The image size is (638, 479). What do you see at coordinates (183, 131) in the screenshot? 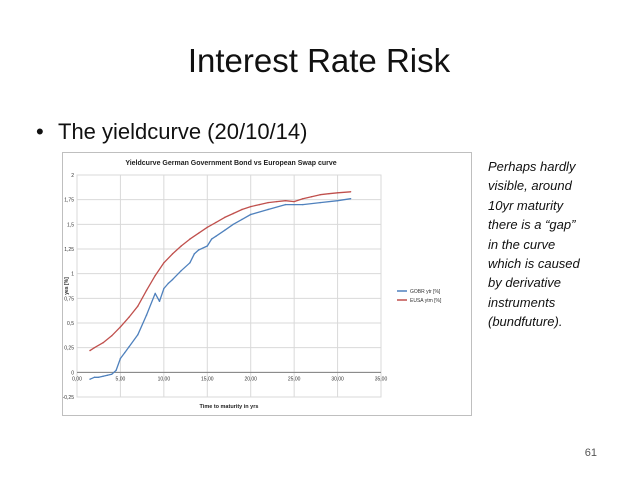
I see `bullet-text: The yieldcurve (20/10/14)` at bounding box center [183, 131].